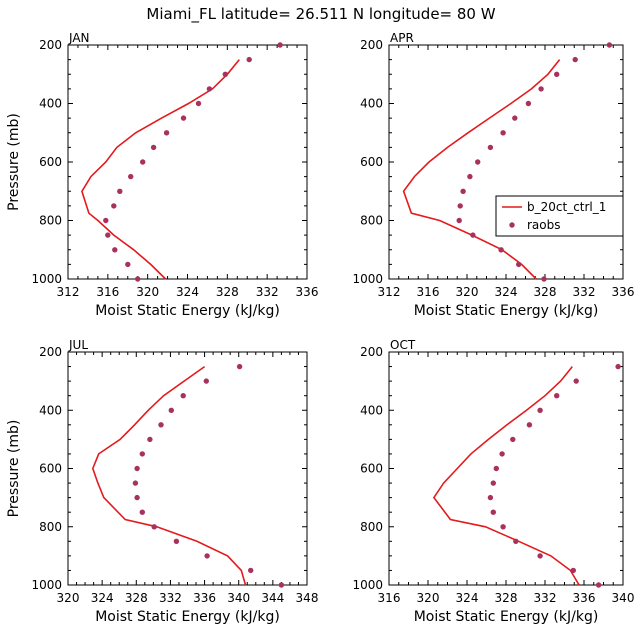 This screenshot has height=640, width=643. Describe the element at coordinates (566, 207) in the screenshot. I see `legend-label-model: b_20ct_ctrl_1` at that location.